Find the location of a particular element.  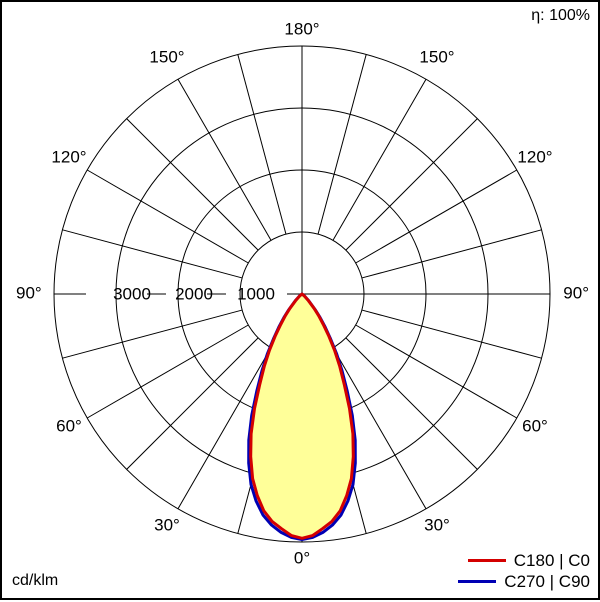

intensity-curves is located at coordinates (302, 416).